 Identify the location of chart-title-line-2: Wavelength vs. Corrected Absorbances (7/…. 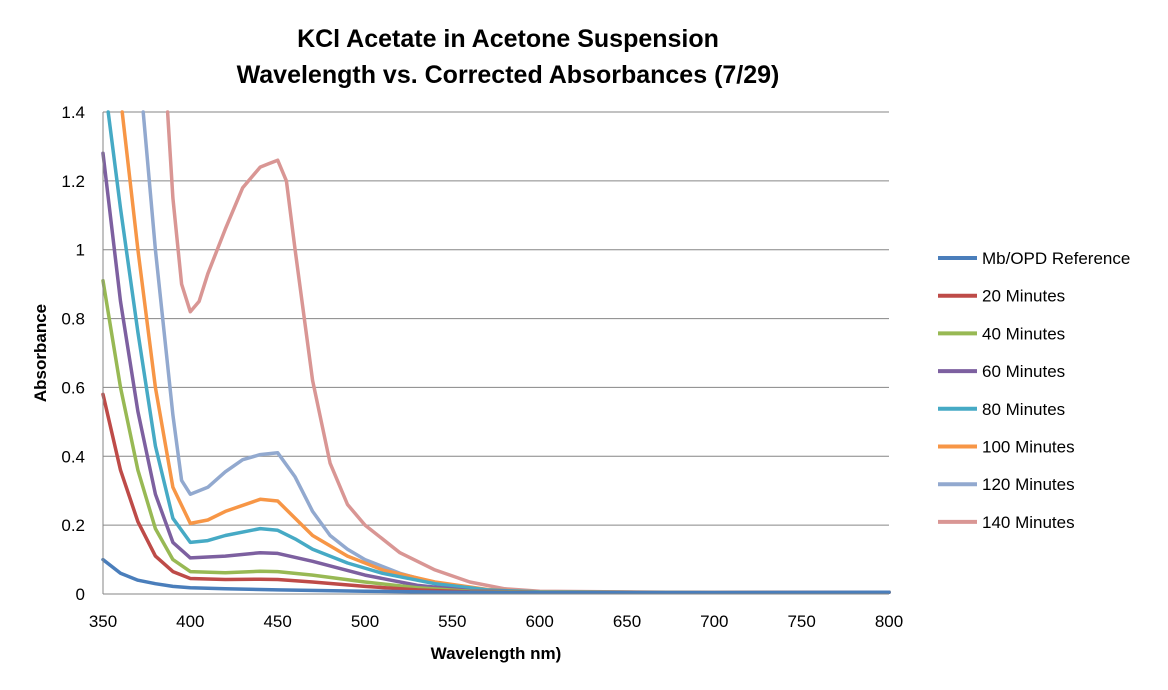
(508, 75).